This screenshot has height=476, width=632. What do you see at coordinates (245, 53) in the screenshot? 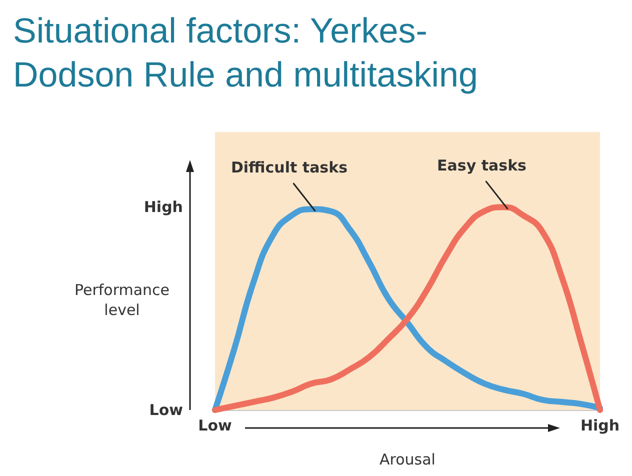
I see `chart-title: Situational factors: Yerkes- Dodson Rule and multitasking` at bounding box center [245, 53].